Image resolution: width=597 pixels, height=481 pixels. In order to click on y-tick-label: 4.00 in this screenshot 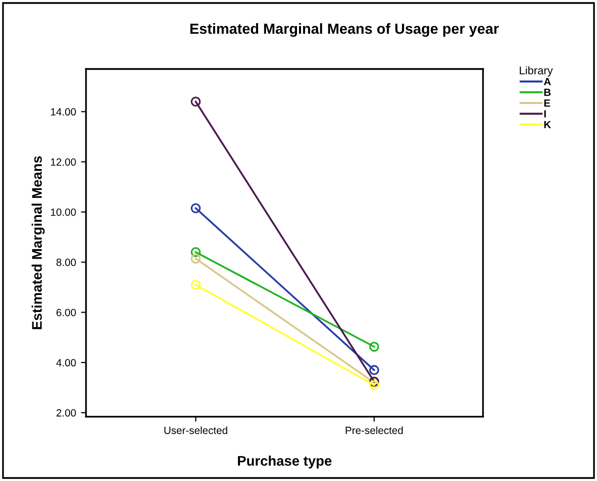, I will do `click(66, 362)`.